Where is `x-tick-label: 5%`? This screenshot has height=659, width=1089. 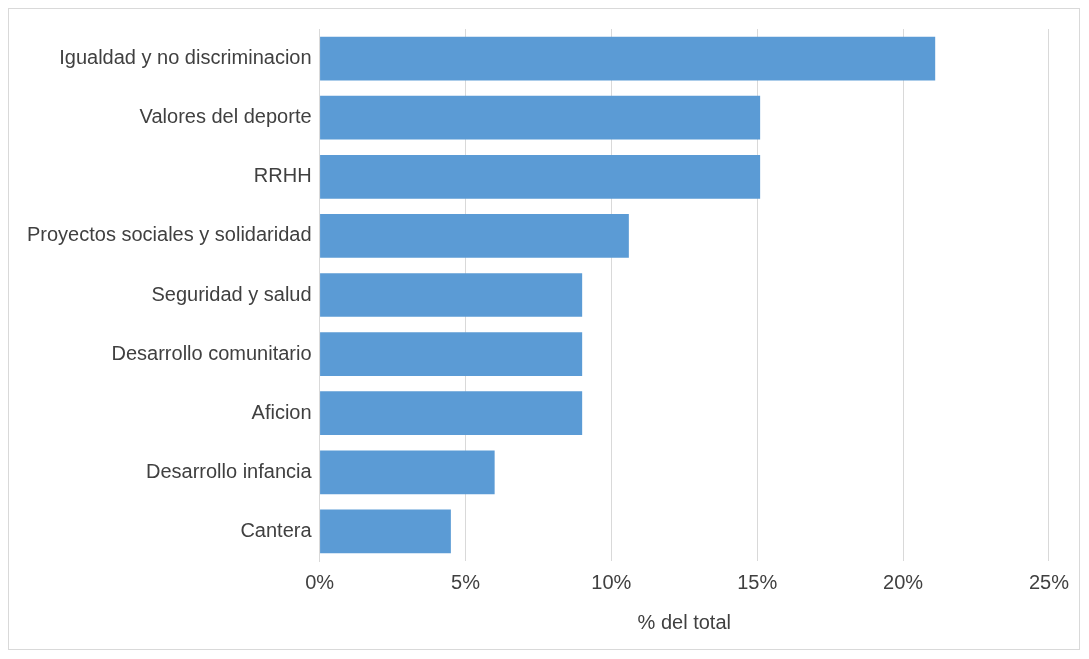 x-tick-label: 5% is located at coordinates (466, 581).